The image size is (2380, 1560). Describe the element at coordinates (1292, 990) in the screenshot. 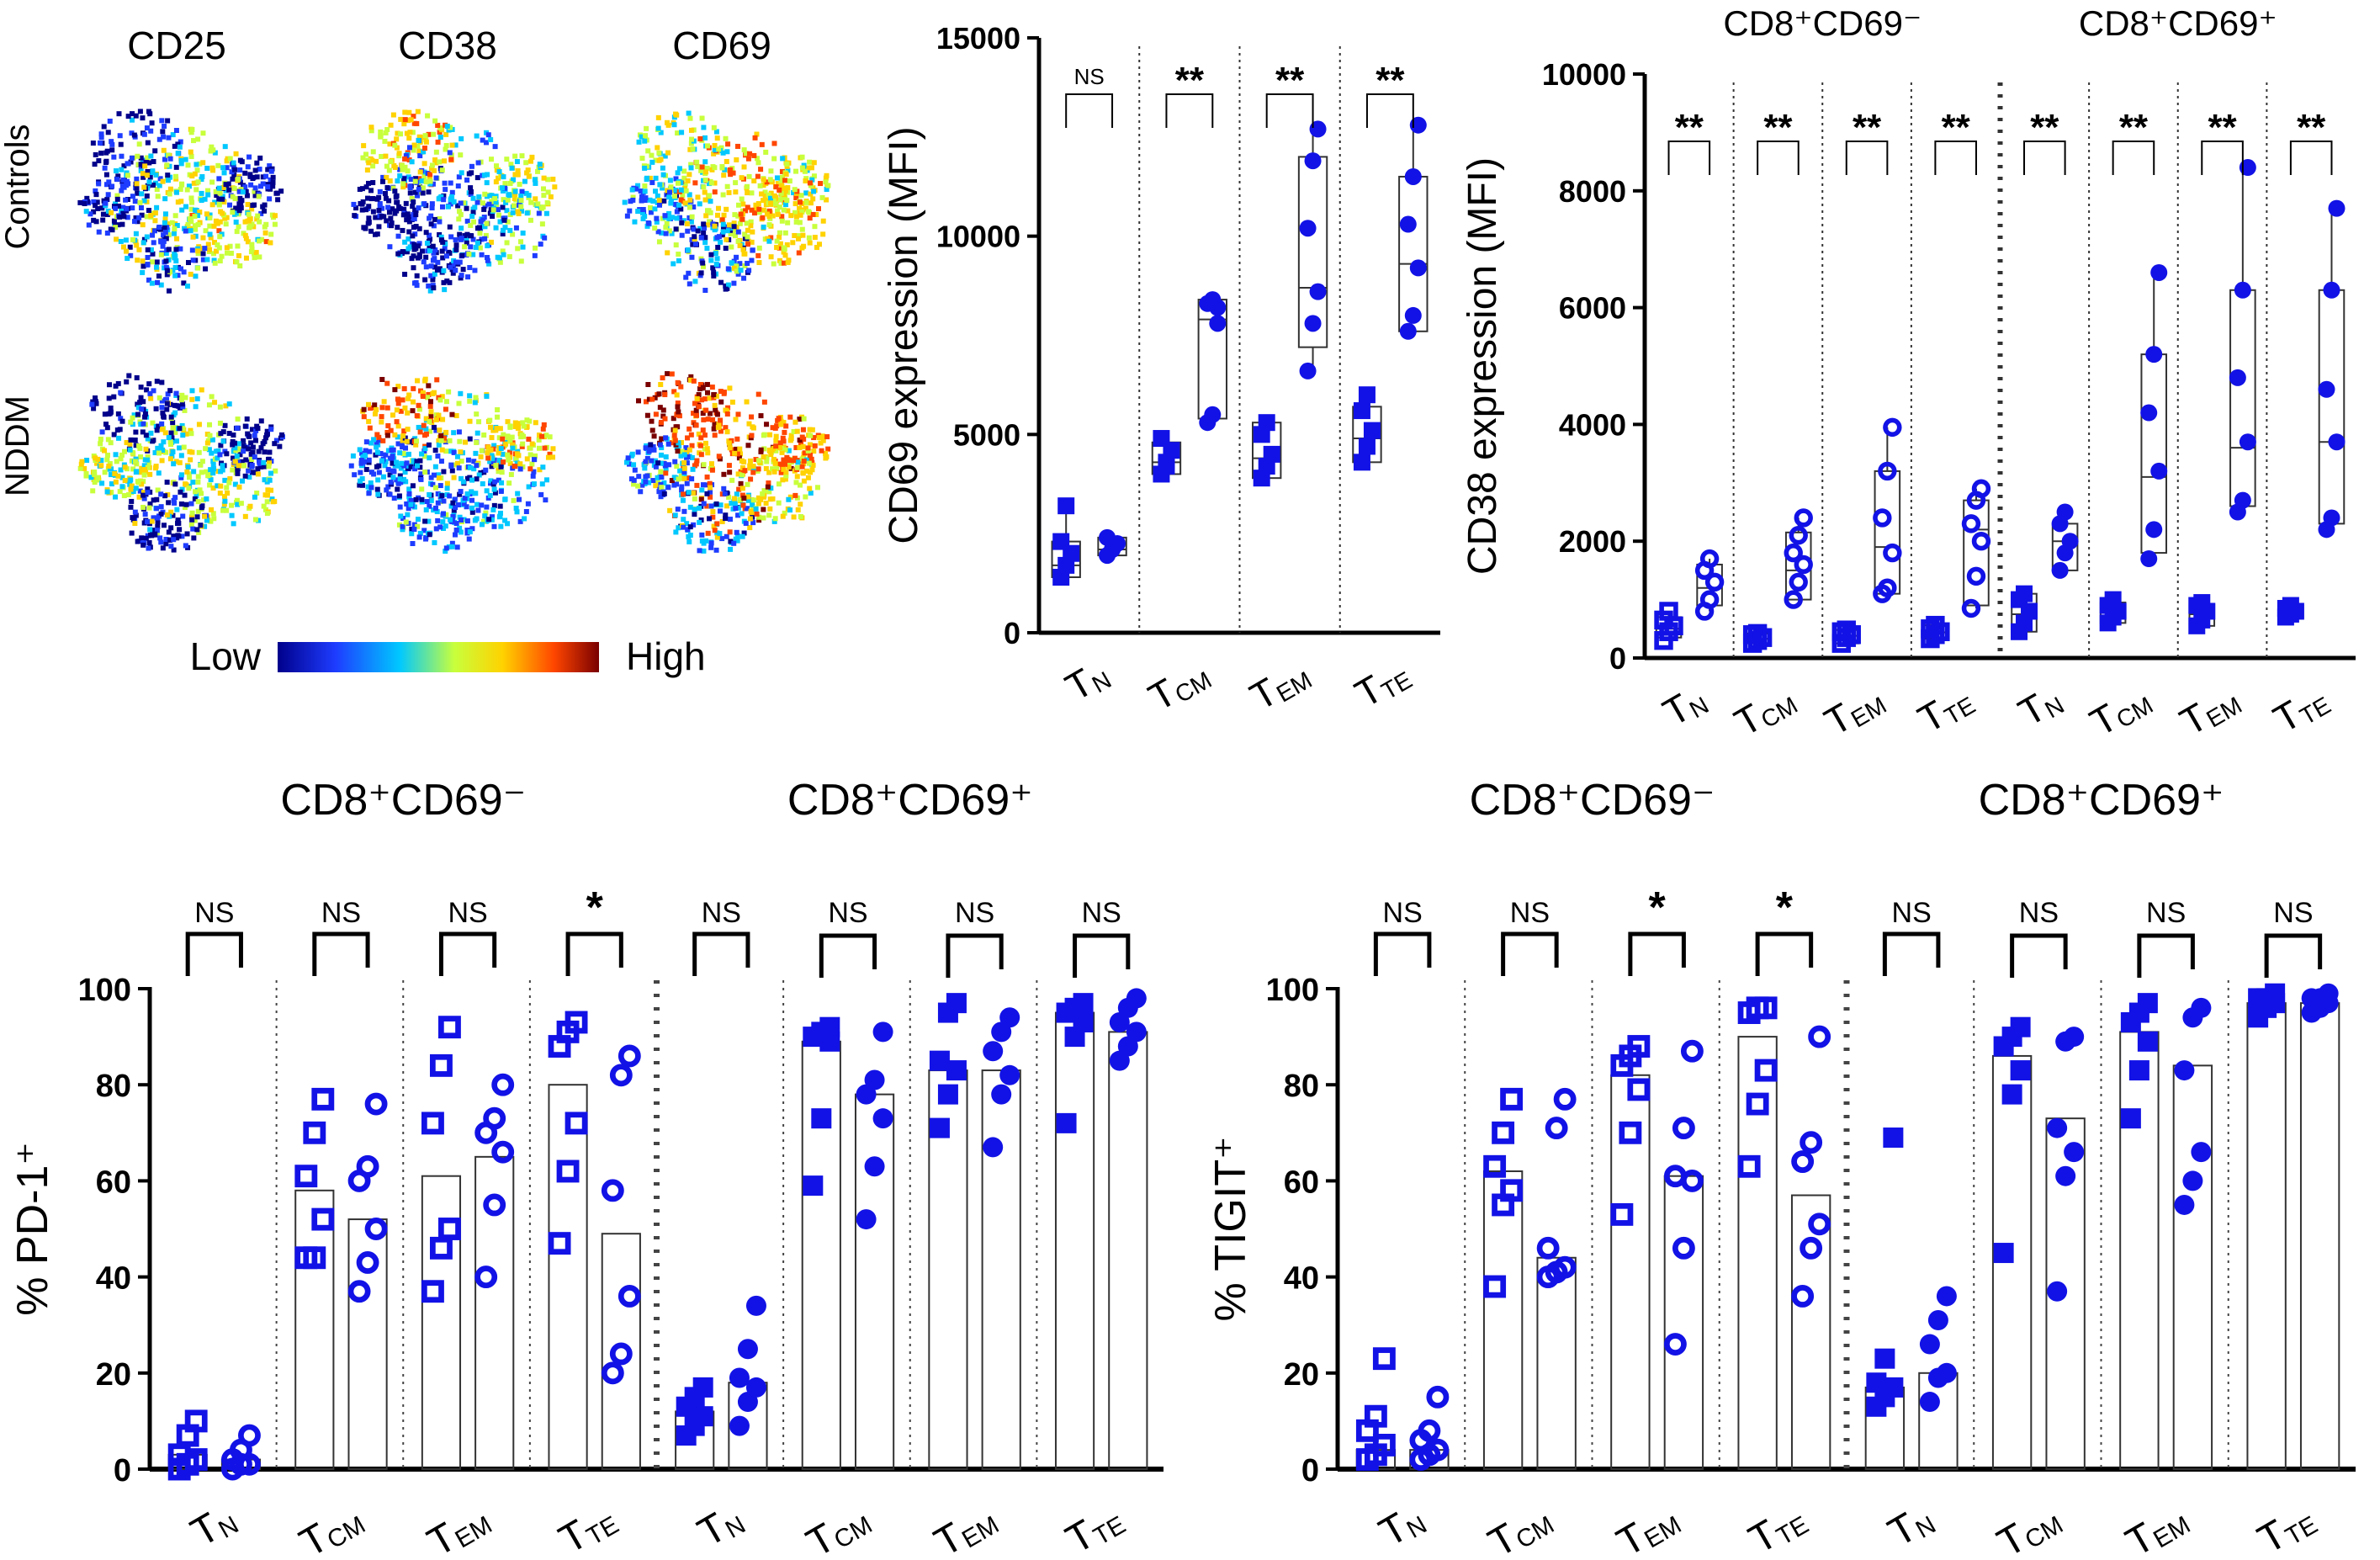

I see `y-tick-label: 100` at that location.